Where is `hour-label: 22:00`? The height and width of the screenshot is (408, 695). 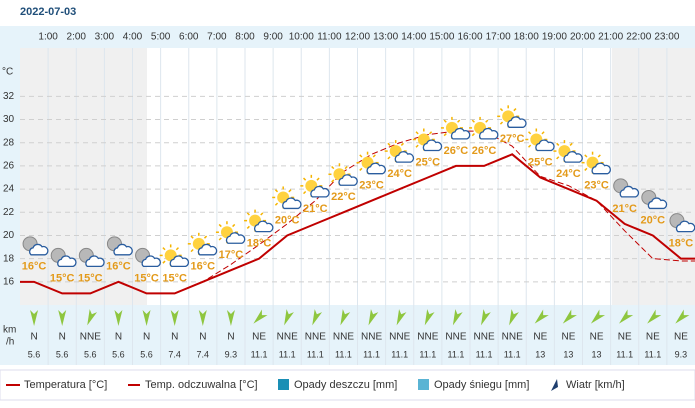
hour-label: 22:00 is located at coordinates (638, 37).